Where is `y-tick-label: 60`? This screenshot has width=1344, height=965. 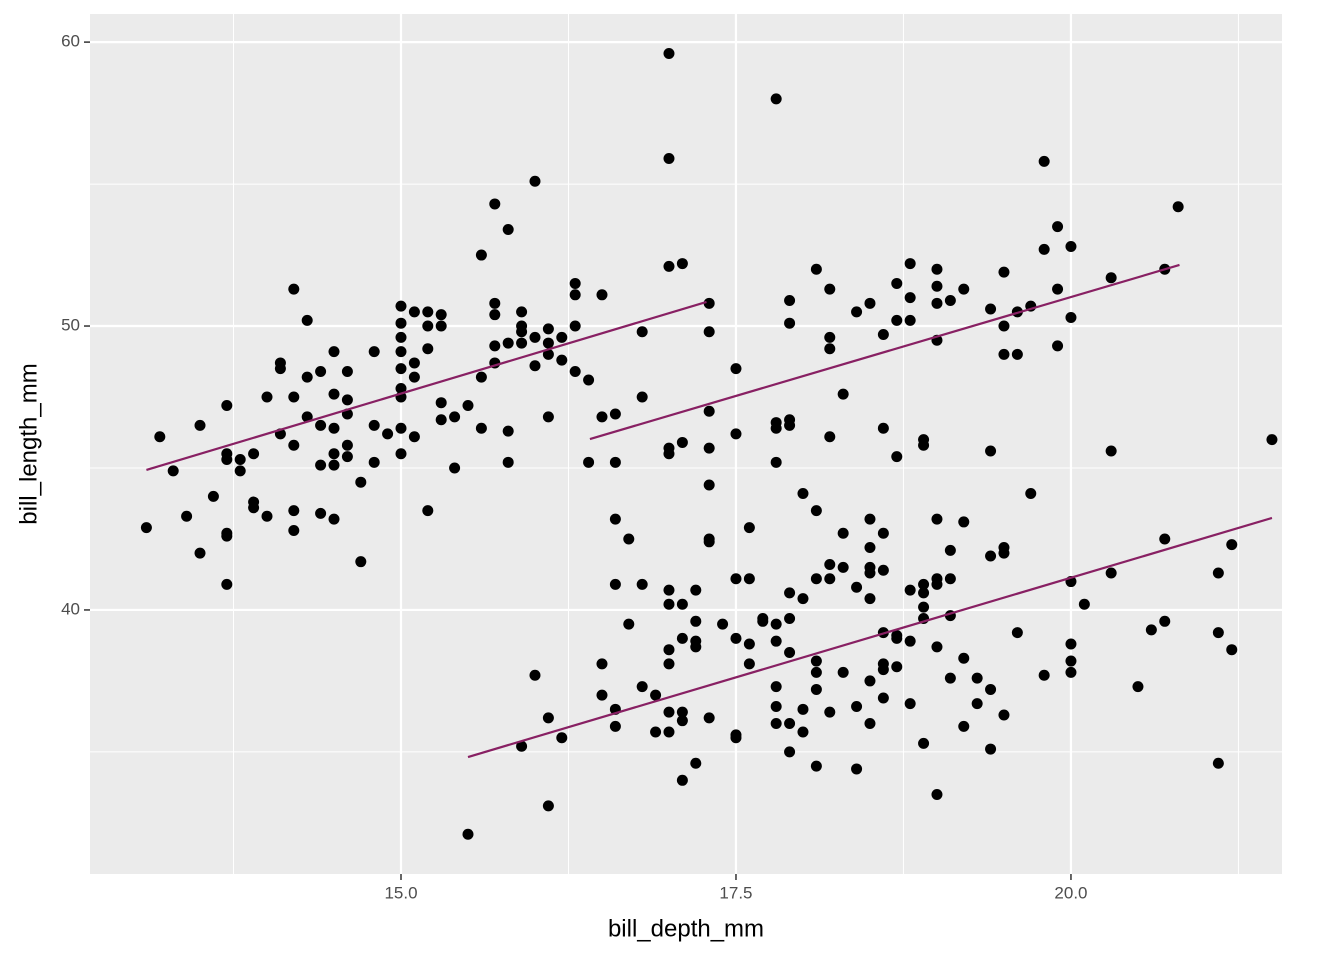 y-tick-label: 60 is located at coordinates (70, 41).